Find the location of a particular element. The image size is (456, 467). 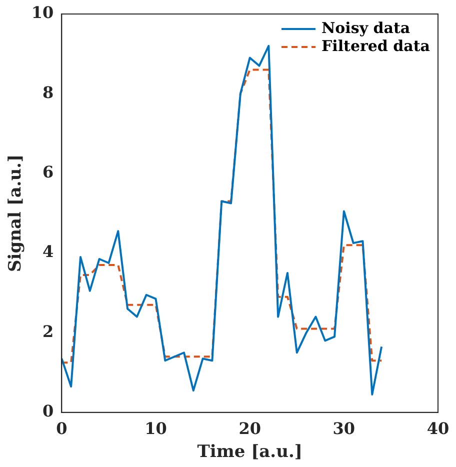

y-tick-label: 2 is located at coordinates (48, 331).